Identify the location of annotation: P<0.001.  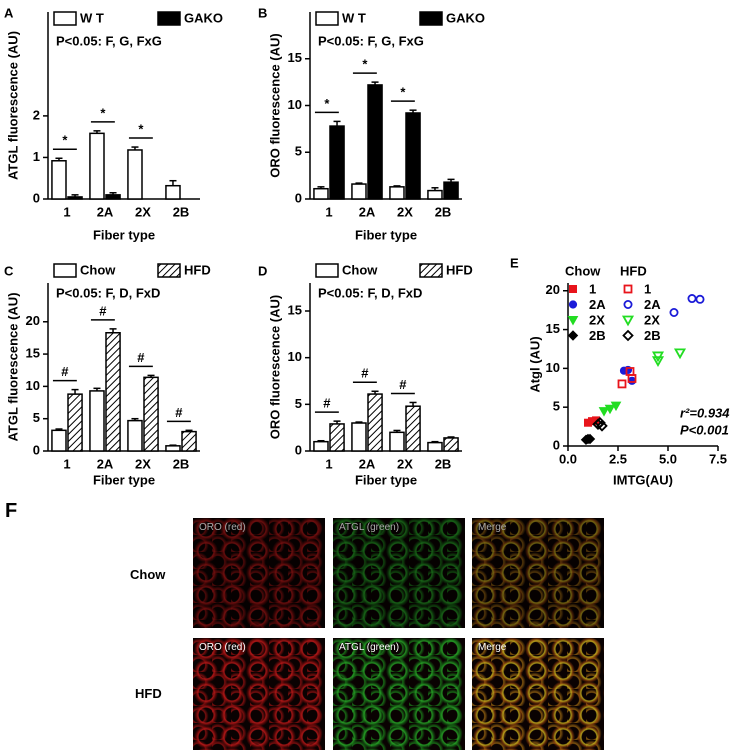
(704, 429).